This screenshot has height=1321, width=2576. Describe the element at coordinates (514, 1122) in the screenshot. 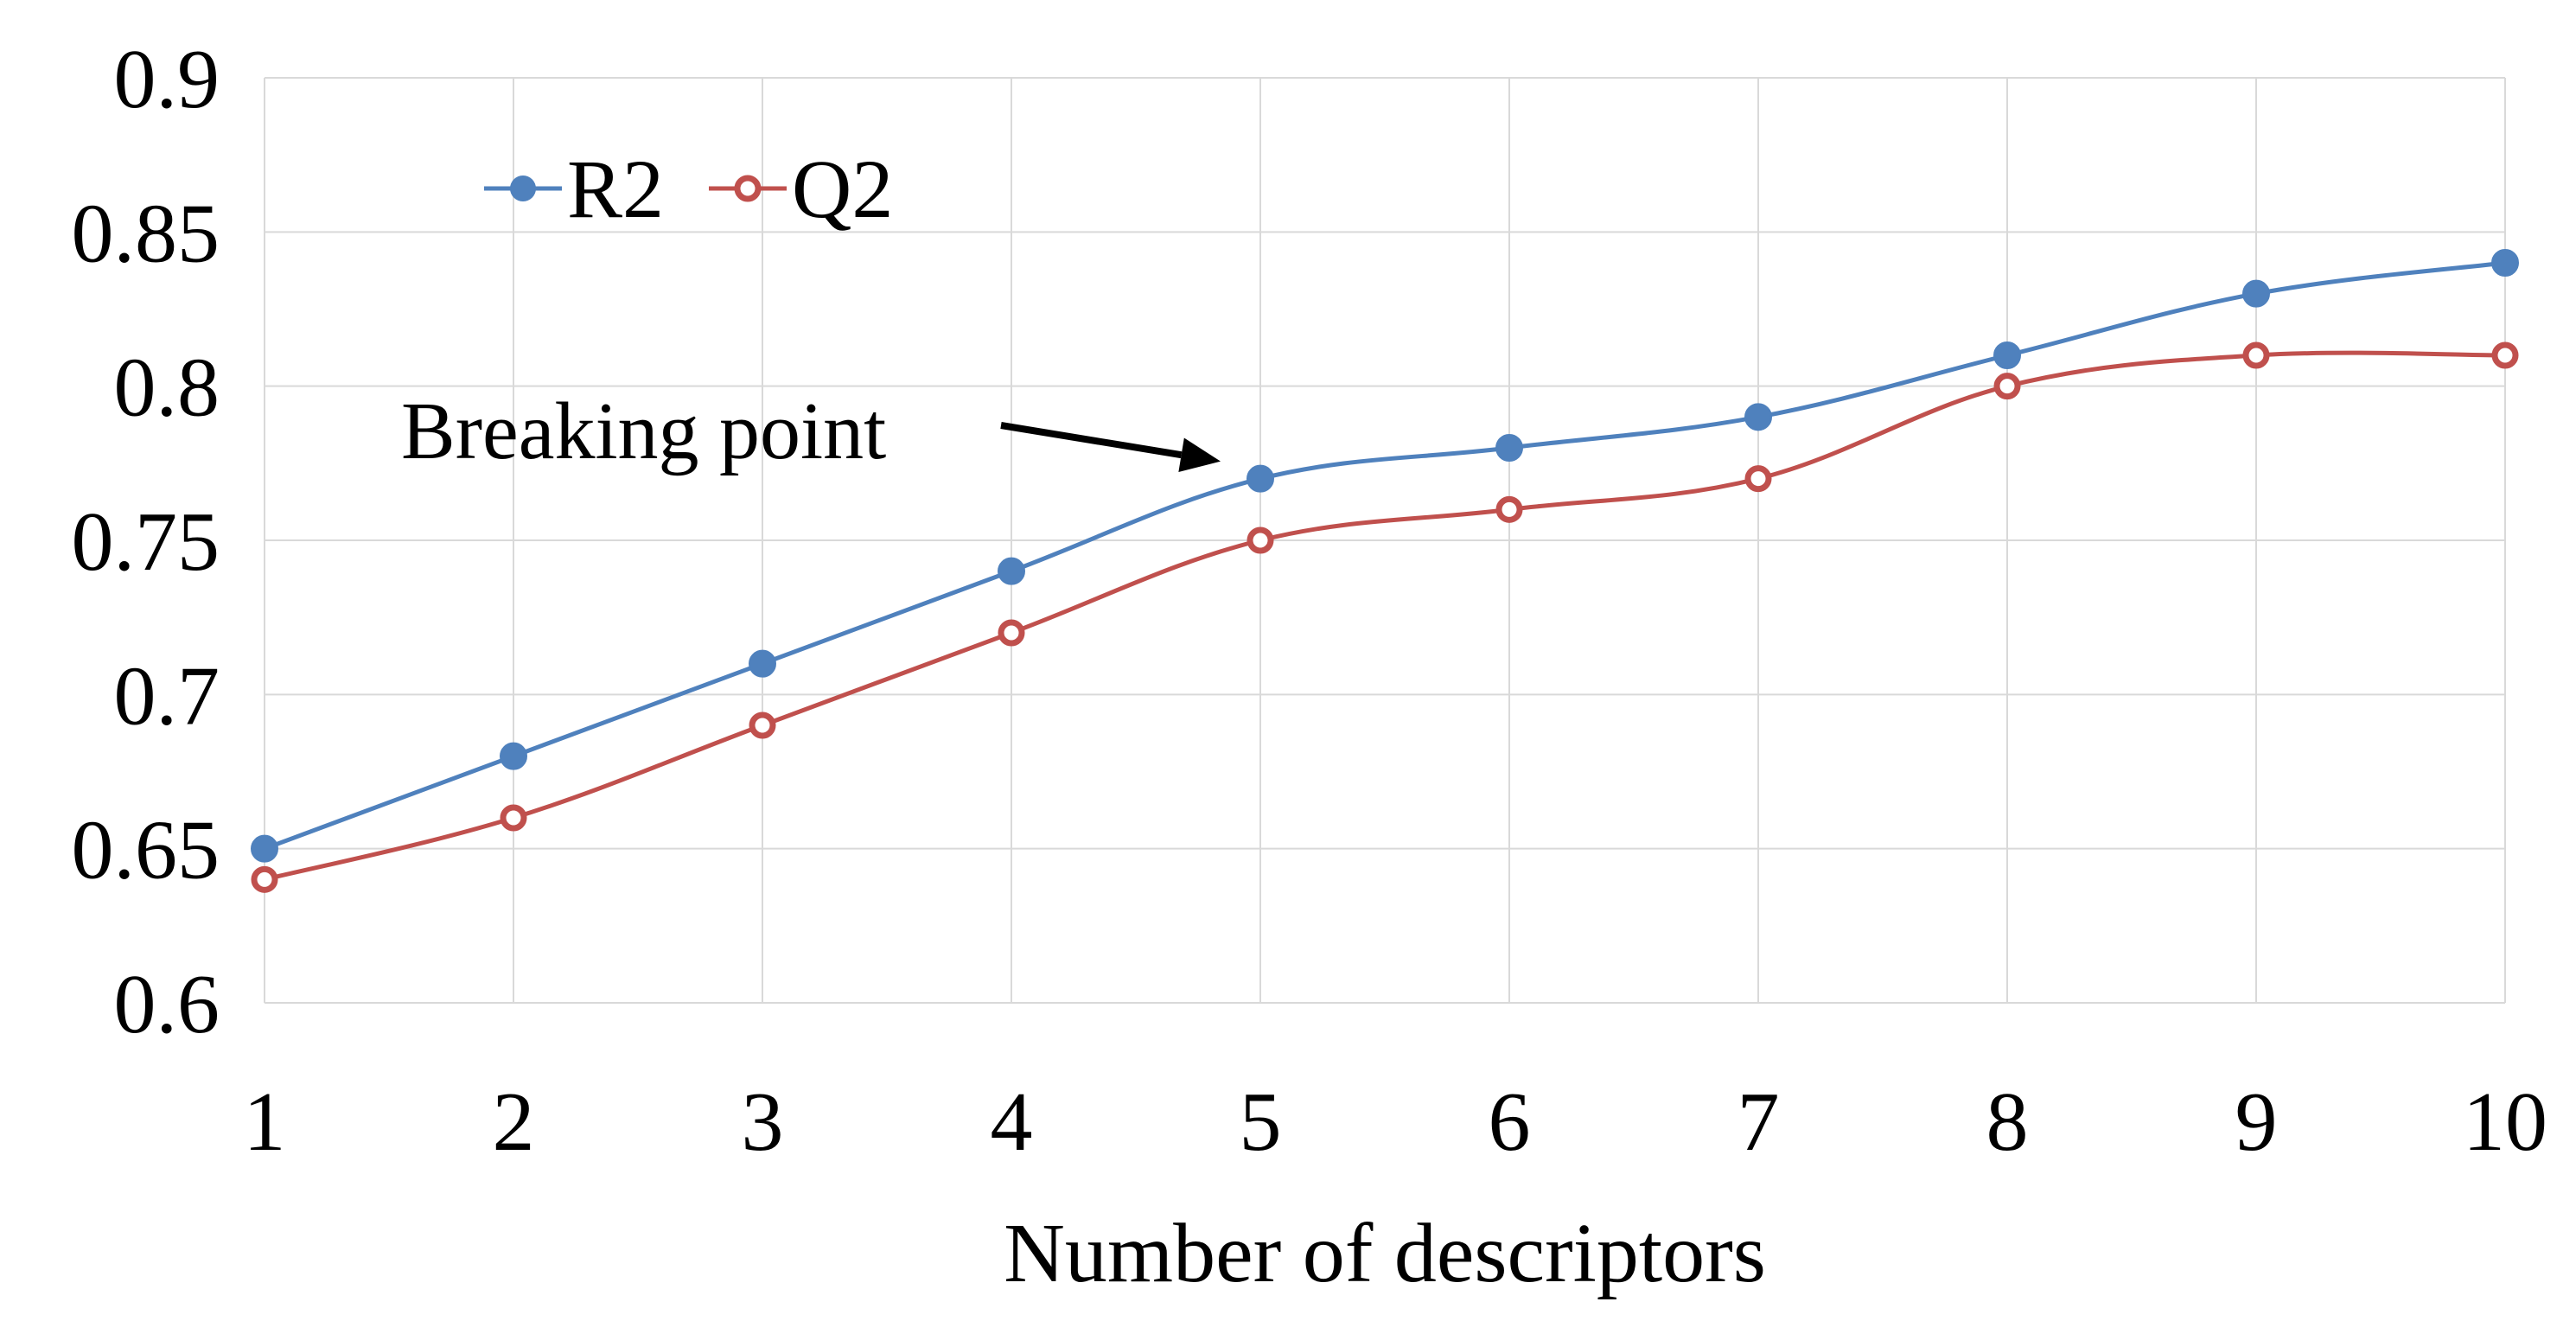

I see `x-tick-label: 2` at that location.